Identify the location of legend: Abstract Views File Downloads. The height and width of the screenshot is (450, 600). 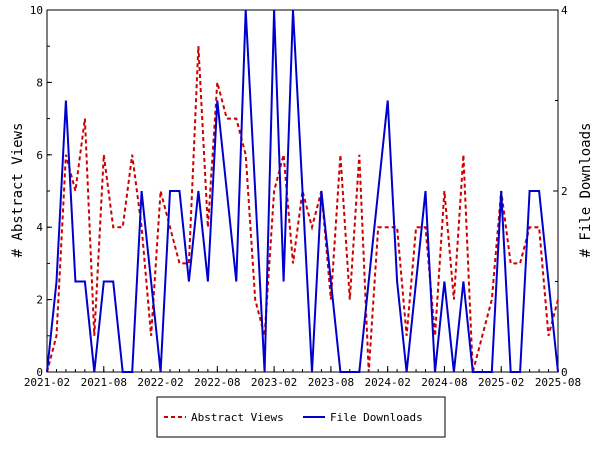
(301, 417).